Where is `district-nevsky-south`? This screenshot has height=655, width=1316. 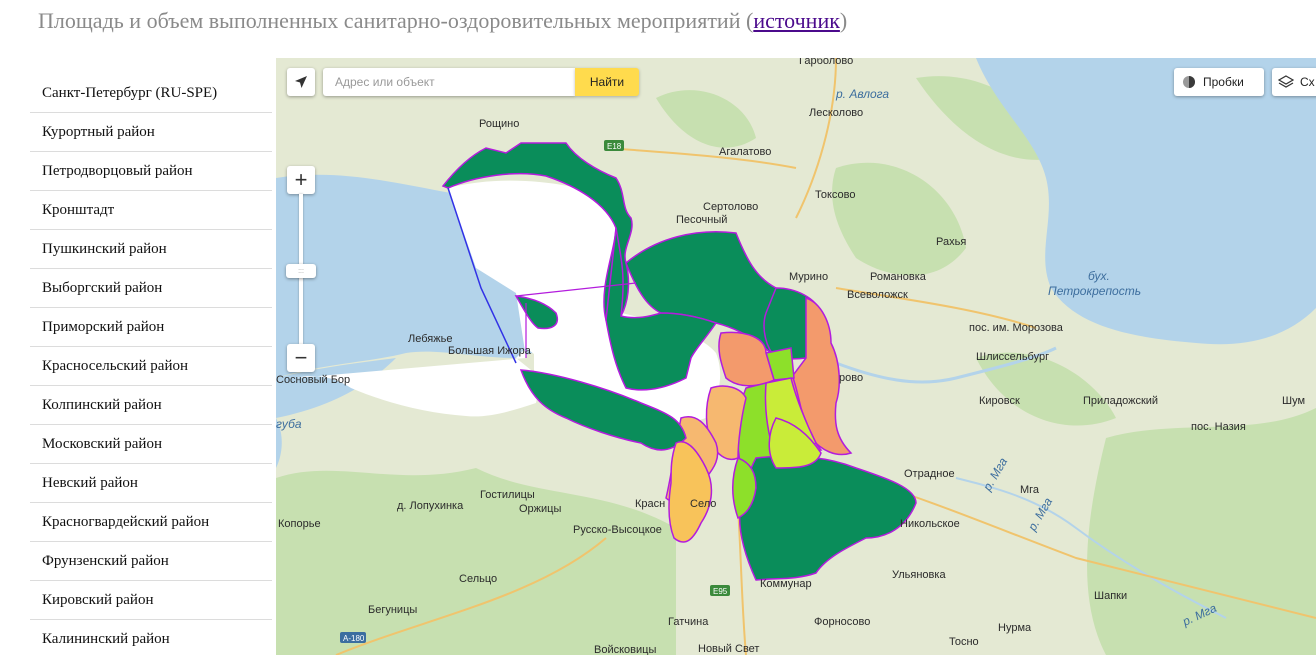
district-nevsky-south is located at coordinates (795, 443).